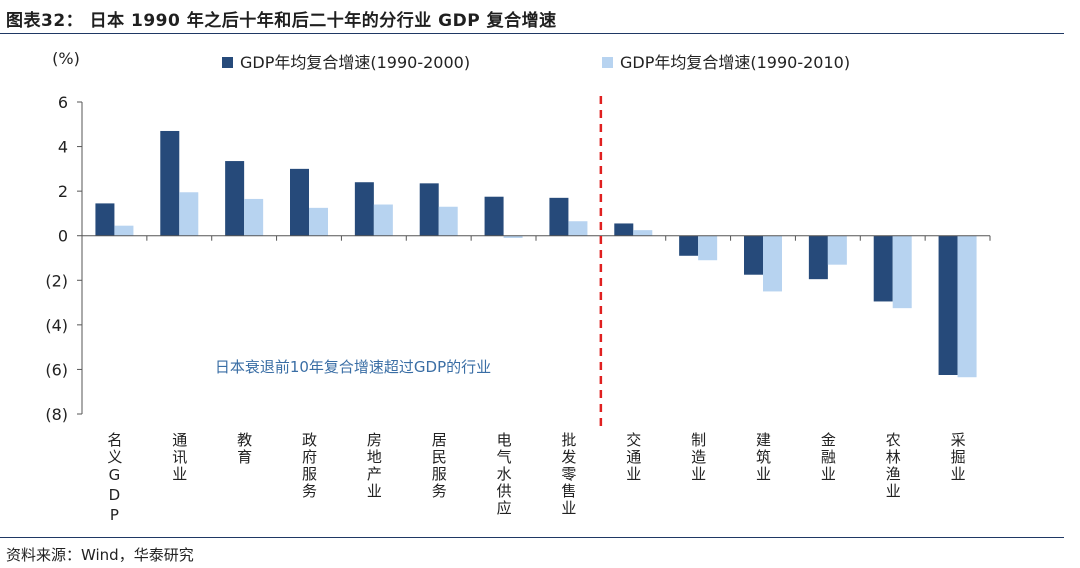 This screenshot has height=568, width=1080. Describe the element at coordinates (532, 33) in the screenshot. I see `title-rule` at that location.